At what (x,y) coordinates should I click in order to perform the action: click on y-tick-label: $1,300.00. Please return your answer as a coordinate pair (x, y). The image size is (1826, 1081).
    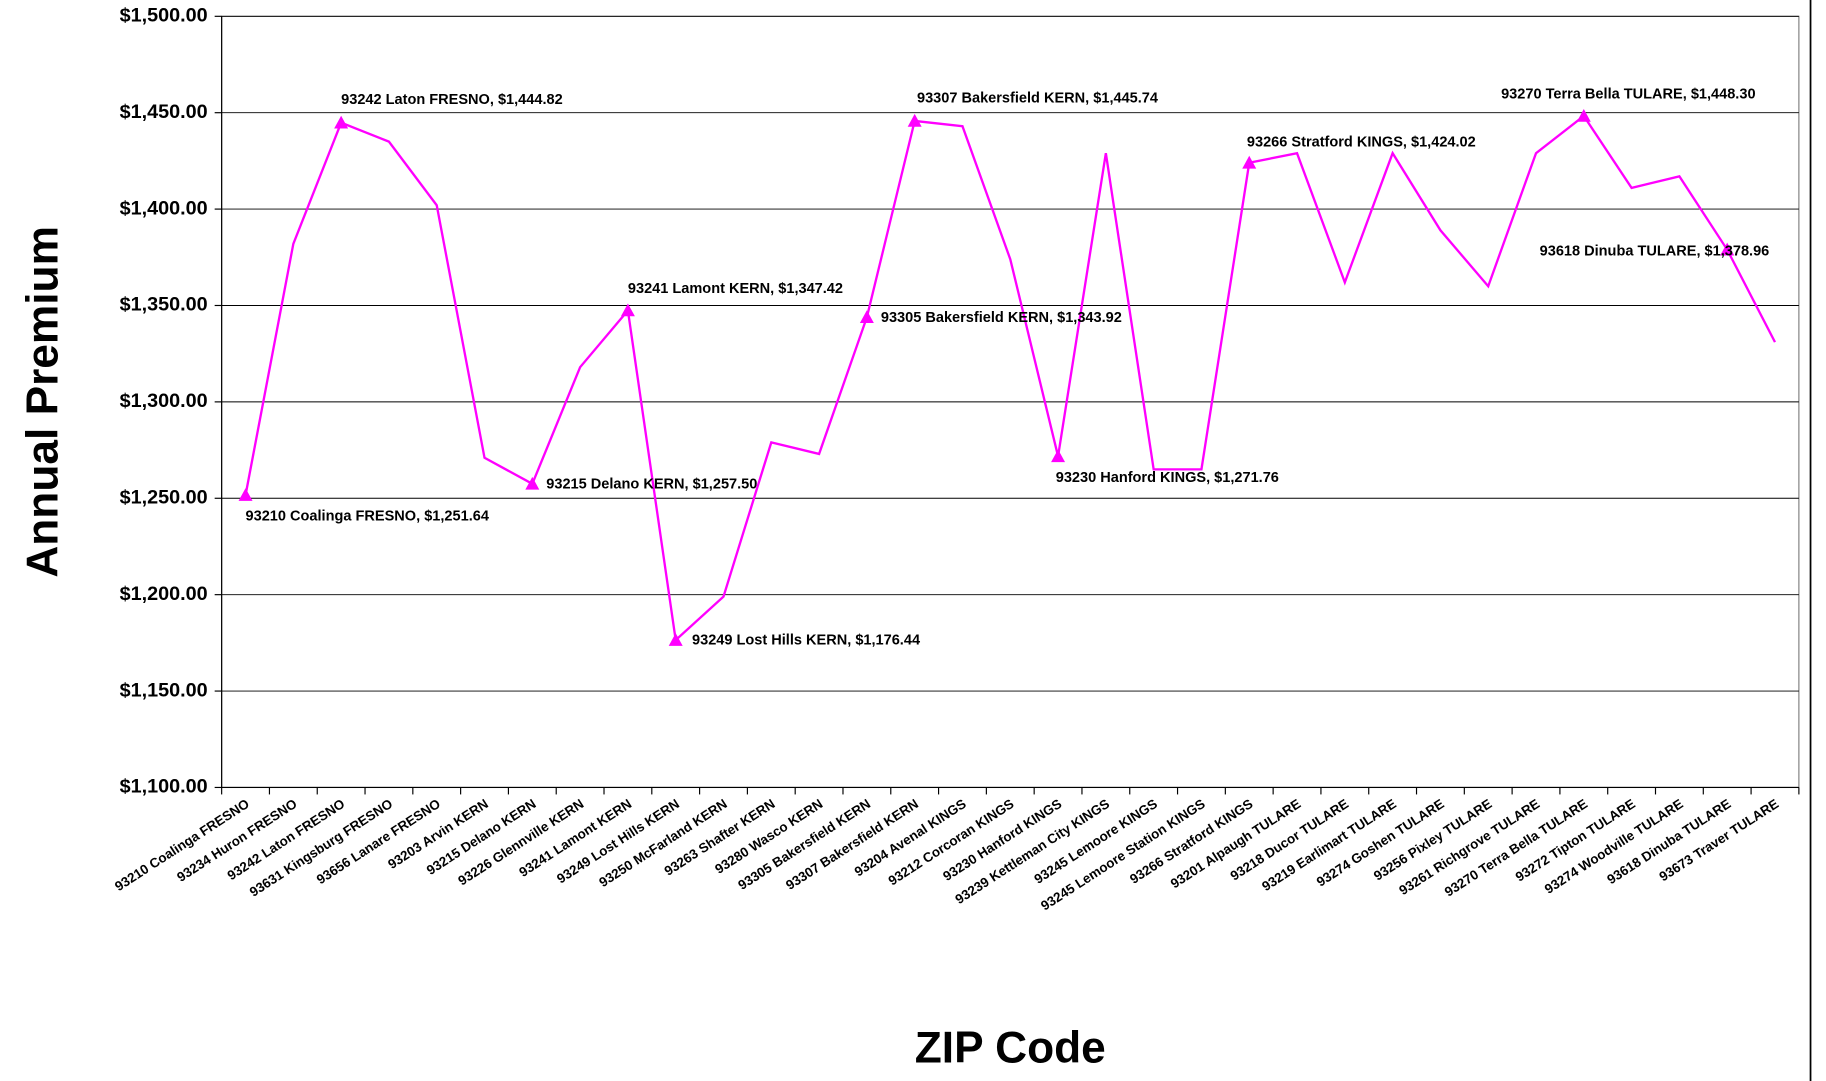
    Looking at the image, I should click on (164, 401).